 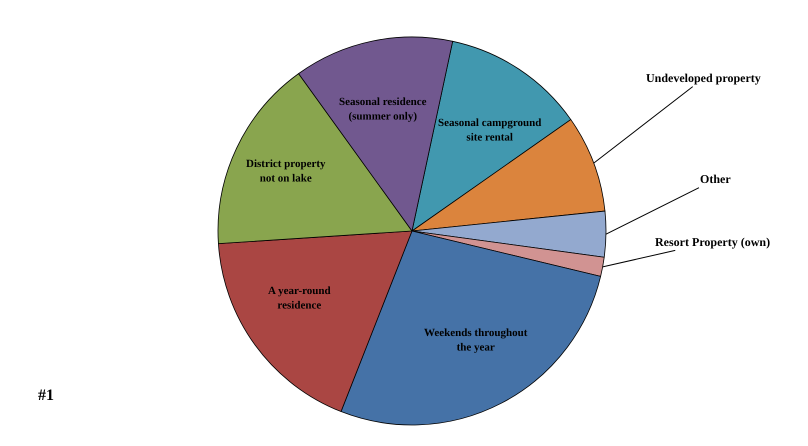 I want to click on slice-label: Seasonal campground site rental, so click(x=490, y=130).